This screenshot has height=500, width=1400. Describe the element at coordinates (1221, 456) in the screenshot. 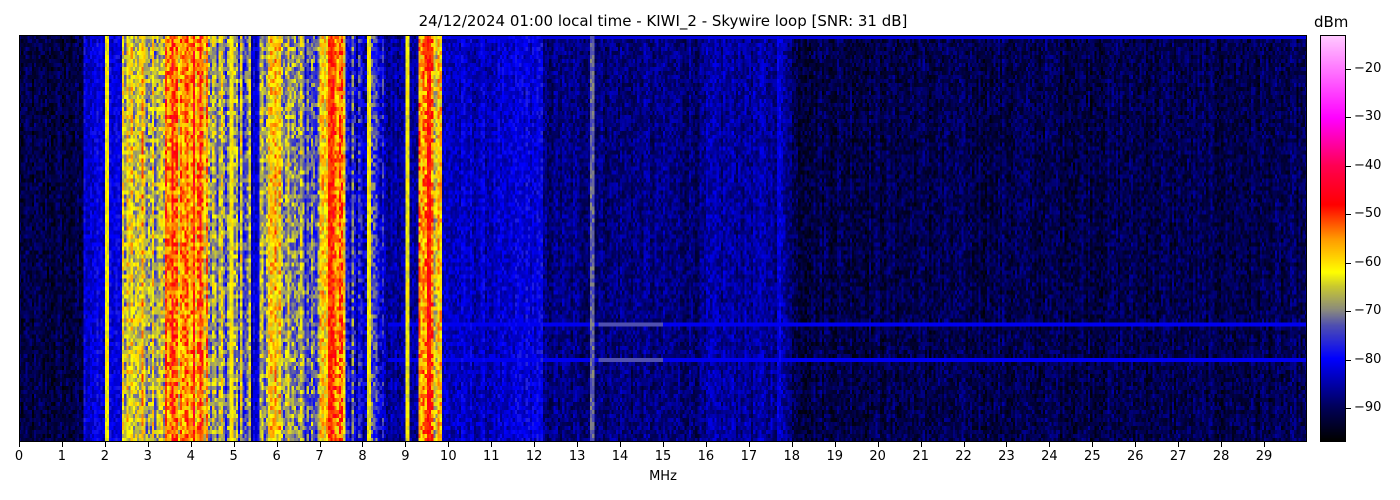

I see `x-tick-label: 28` at that location.